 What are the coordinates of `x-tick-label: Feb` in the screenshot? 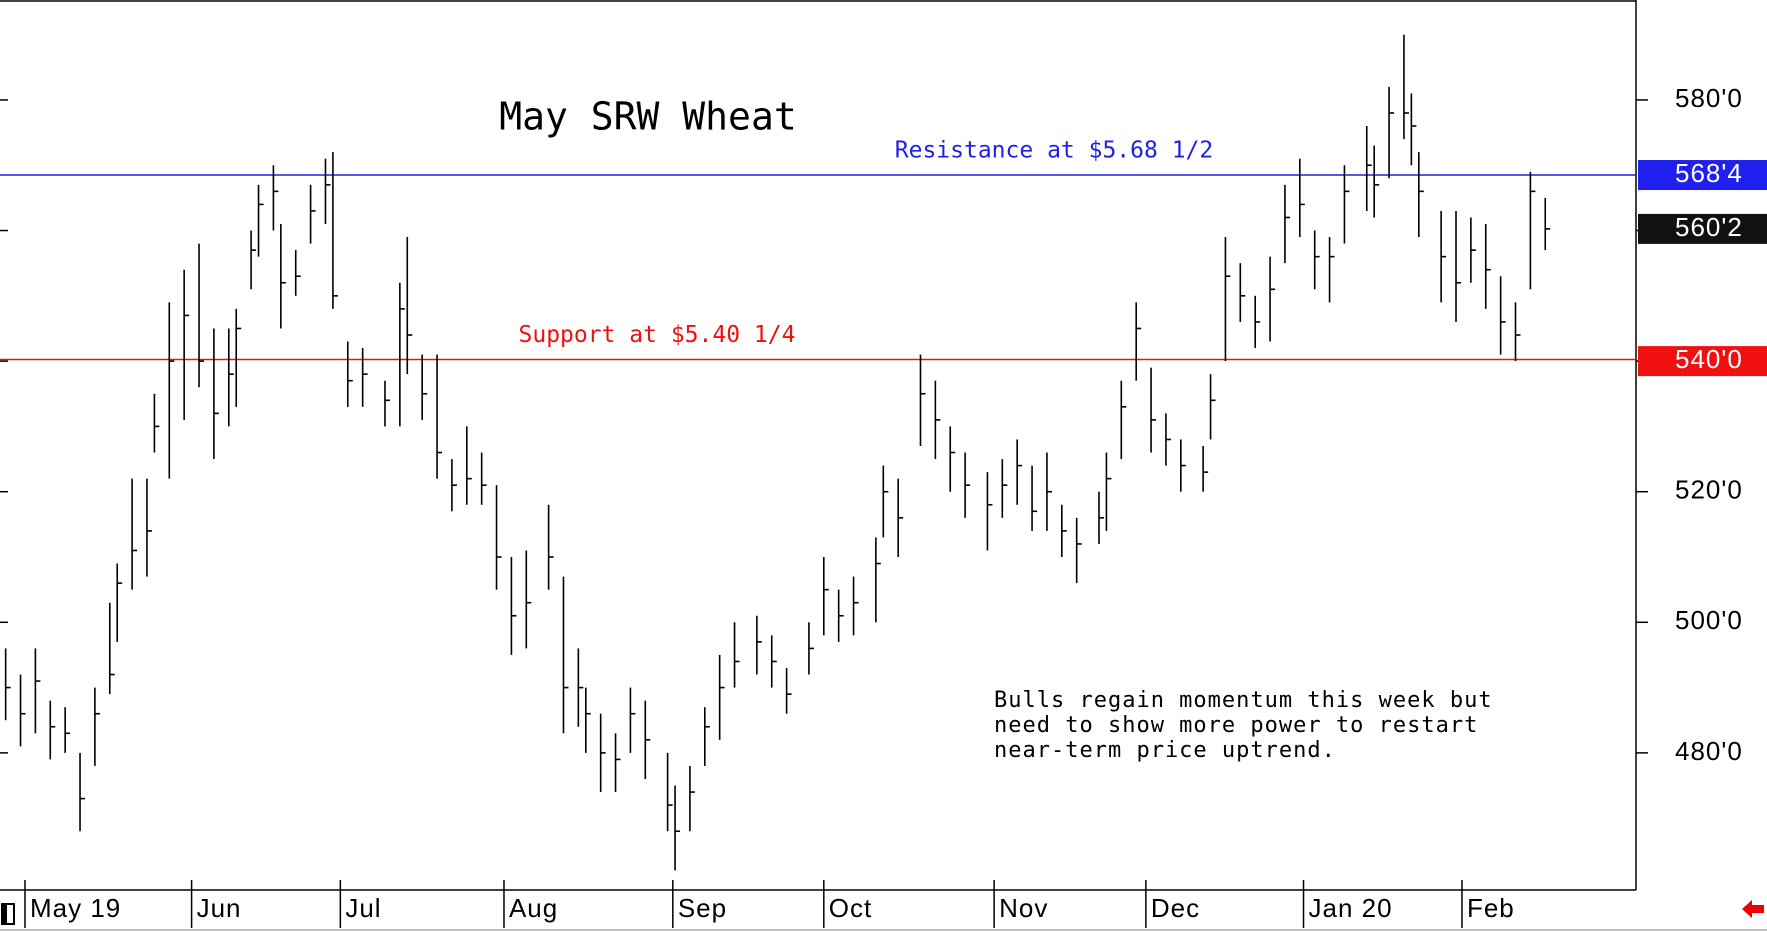 It's located at (1491, 908).